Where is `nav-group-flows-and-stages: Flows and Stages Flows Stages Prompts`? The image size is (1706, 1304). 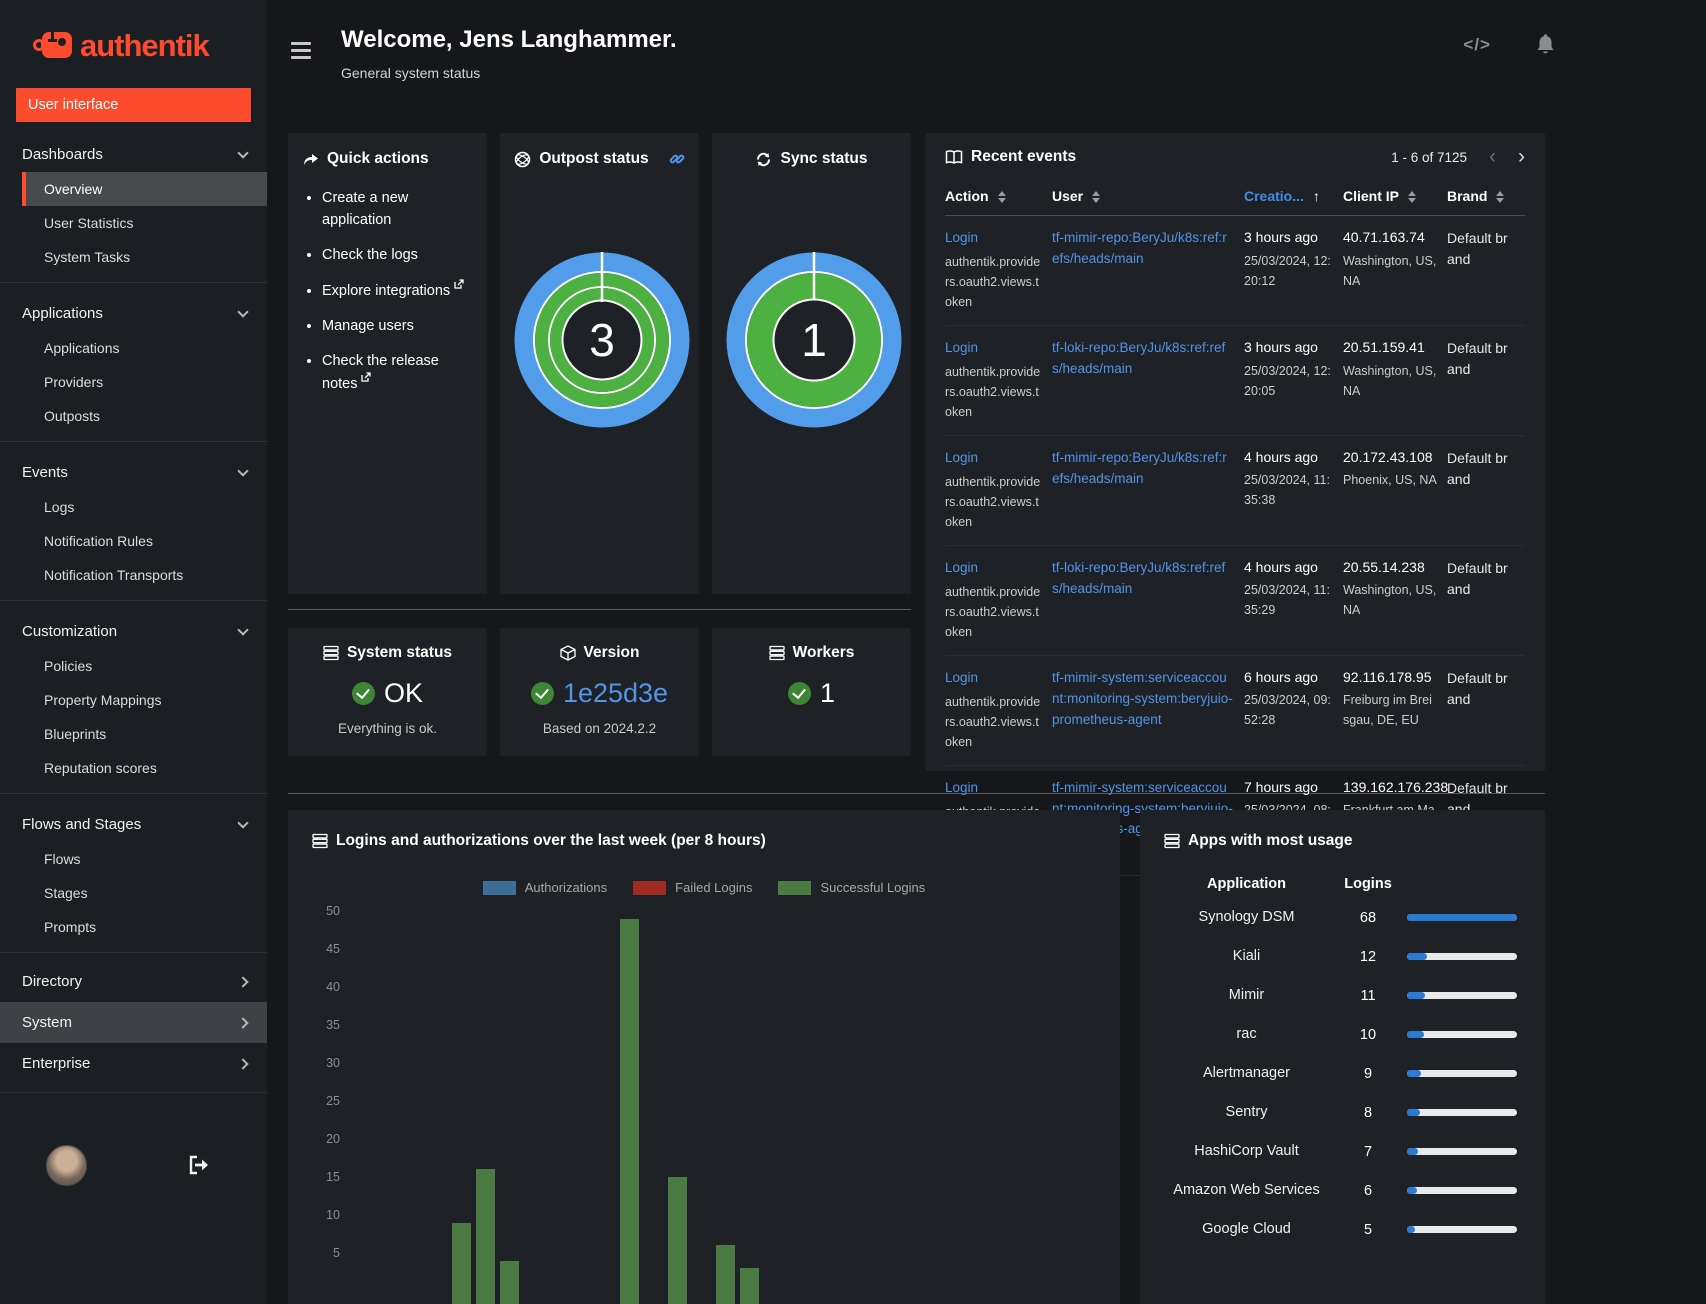
nav-group-flows-and-stages: Flows and Stages Flows Stages Prompts is located at coordinates (133, 873).